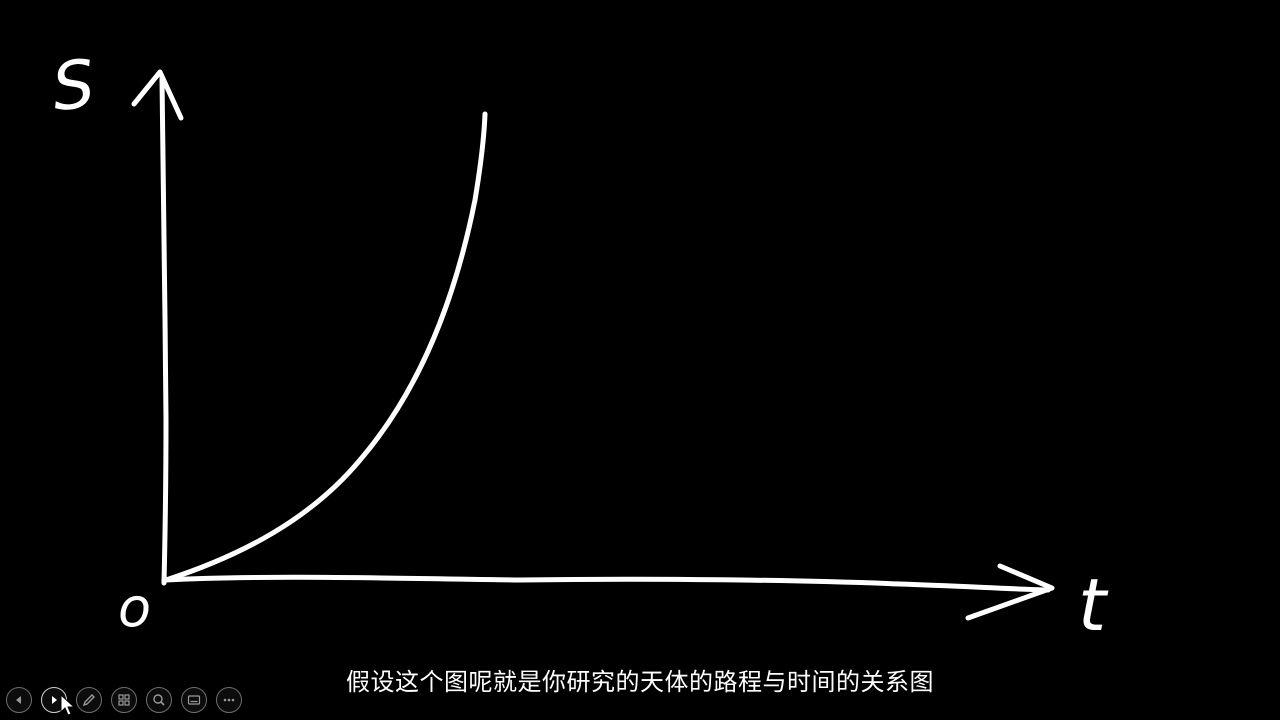 The width and height of the screenshot is (1280, 720). What do you see at coordinates (54, 700) in the screenshot?
I see `arrow-right-icon` at bounding box center [54, 700].